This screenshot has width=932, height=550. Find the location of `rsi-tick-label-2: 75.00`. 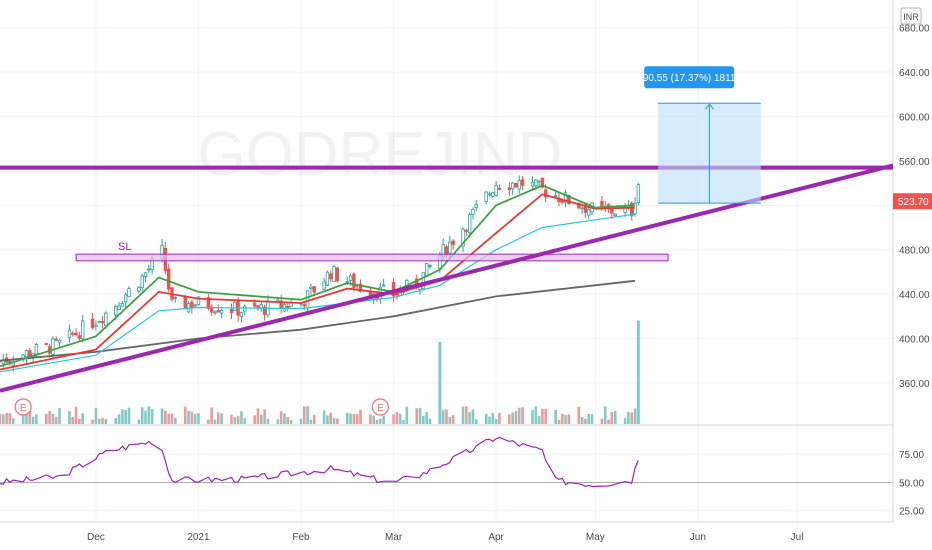

rsi-tick-label-2: 75.00 is located at coordinates (911, 455).